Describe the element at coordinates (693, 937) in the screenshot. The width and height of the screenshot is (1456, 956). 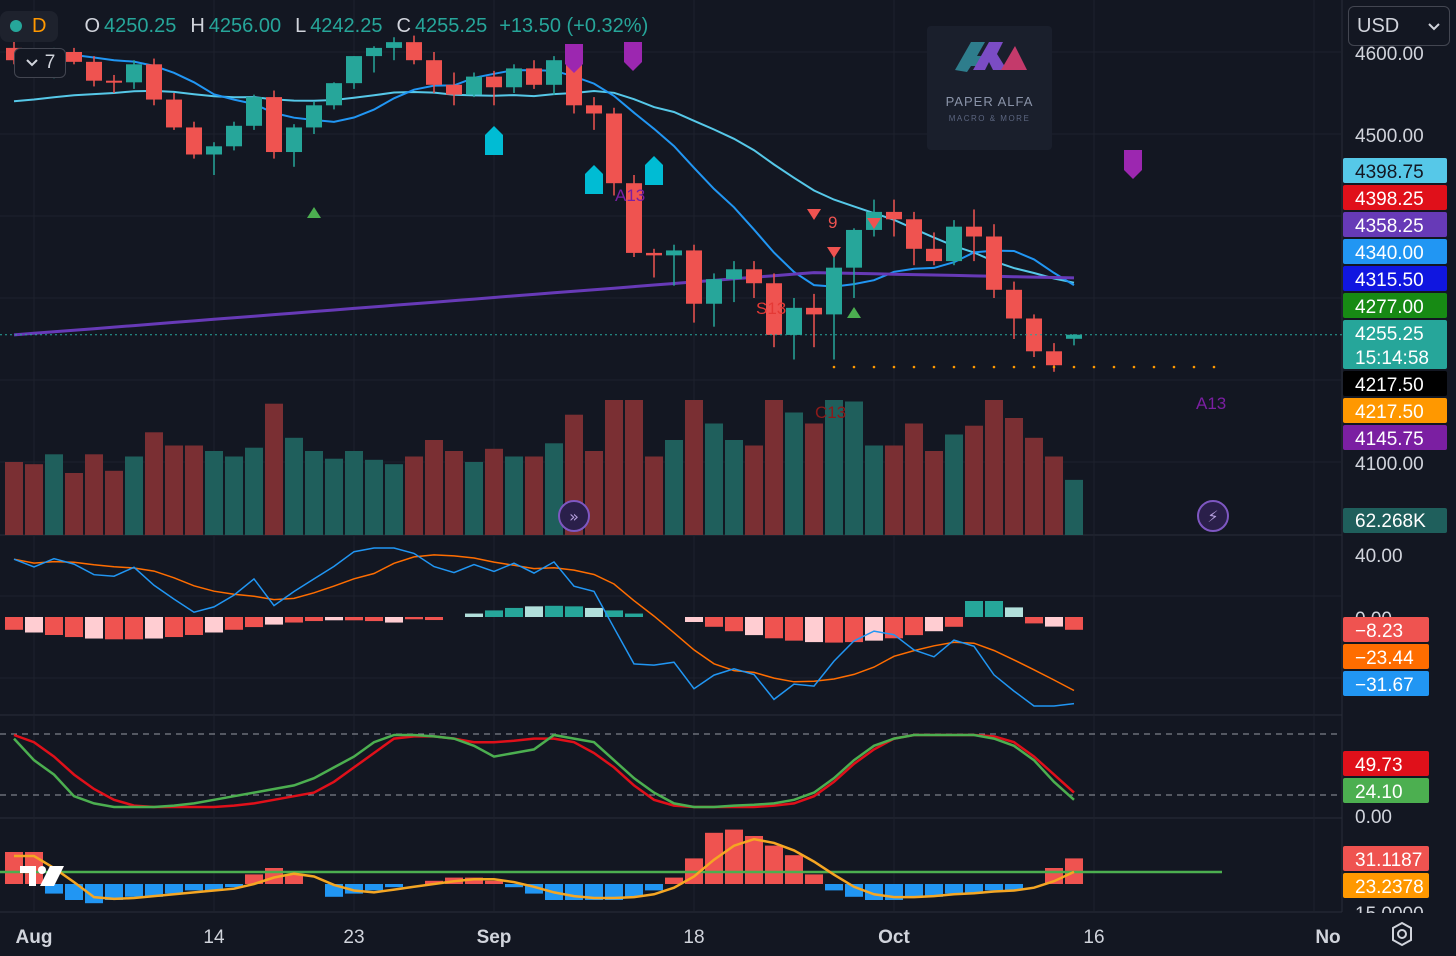
I see `time-tick-label: 18` at that location.